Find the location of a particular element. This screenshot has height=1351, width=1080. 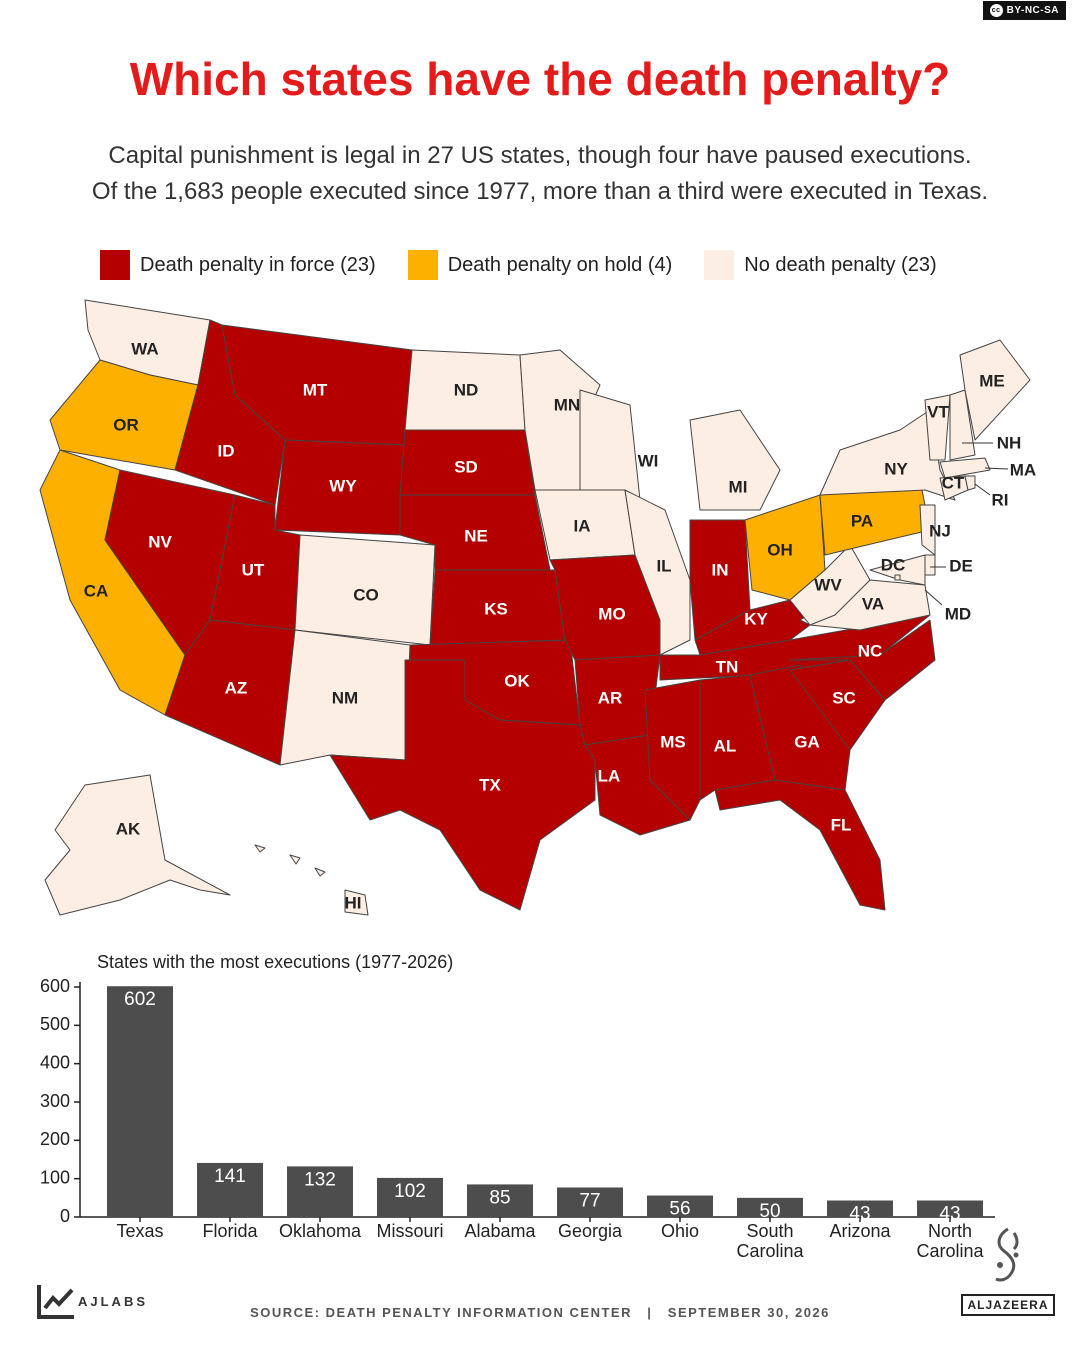

y-tick-label: 600 is located at coordinates (55, 986).